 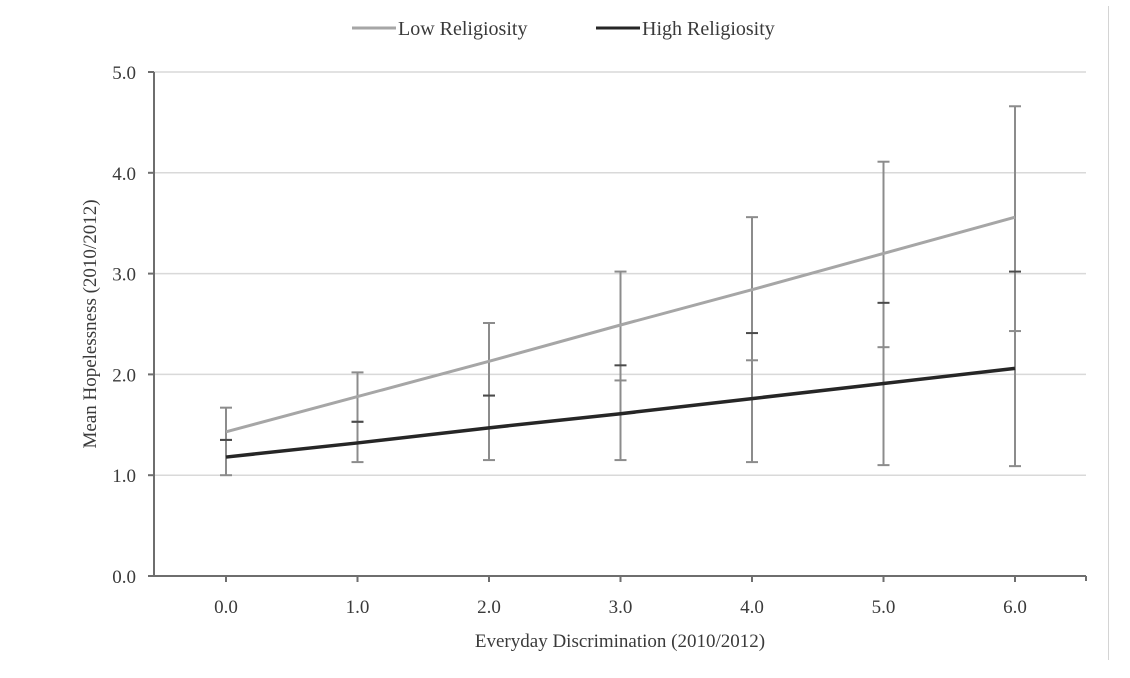 What do you see at coordinates (462, 29) in the screenshot?
I see `legend-label-low-religiosity: Low Religiosity` at bounding box center [462, 29].